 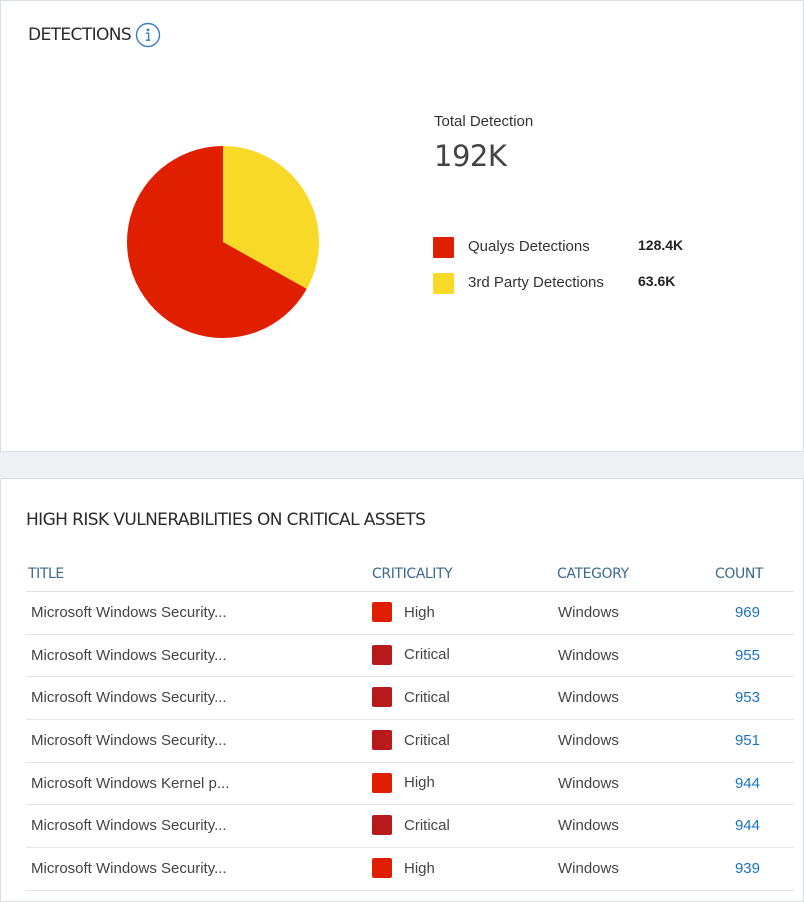 What do you see at coordinates (747, 698) in the screenshot?
I see `count-link: 953` at bounding box center [747, 698].